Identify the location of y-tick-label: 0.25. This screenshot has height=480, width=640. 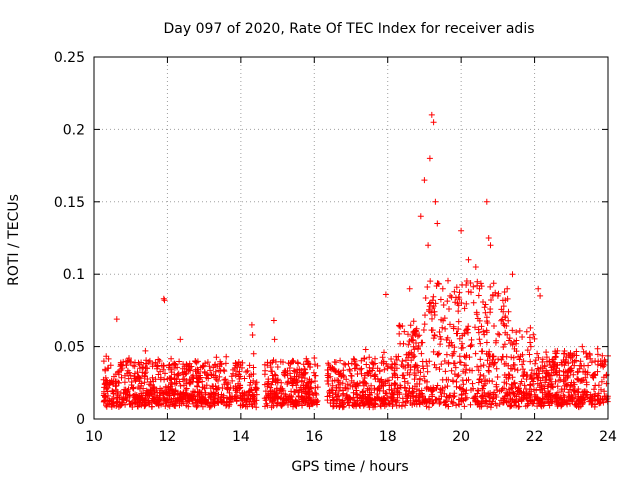
(69, 58).